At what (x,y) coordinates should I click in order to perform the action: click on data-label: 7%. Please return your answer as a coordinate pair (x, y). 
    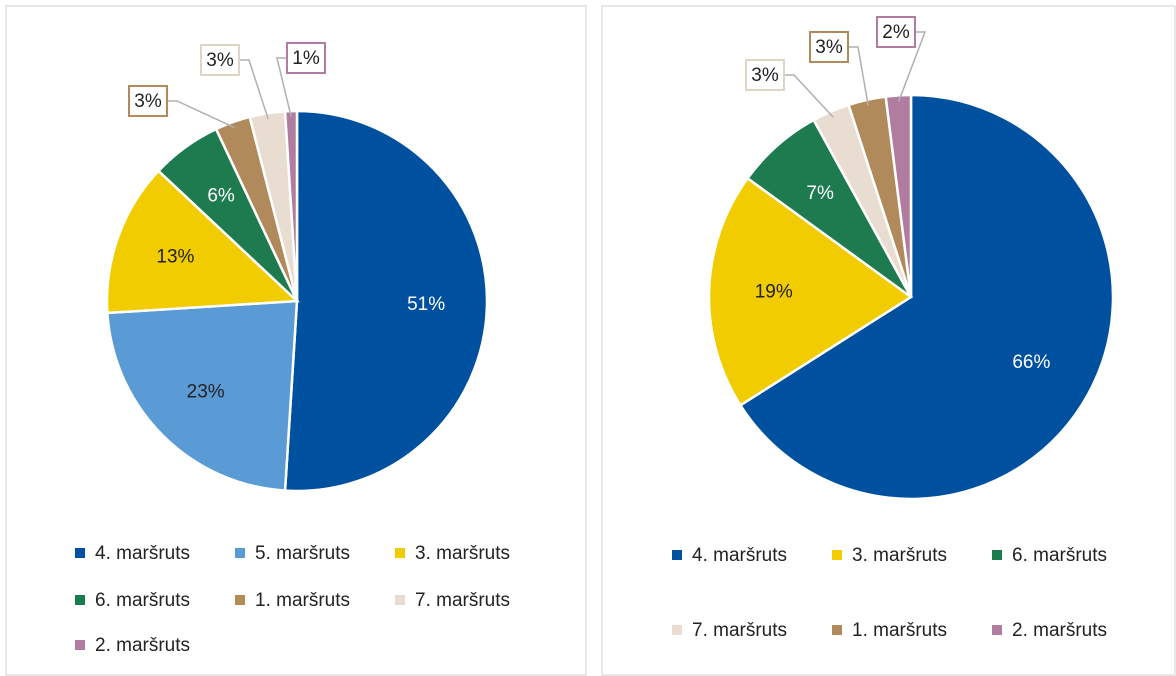
    Looking at the image, I should click on (820, 193).